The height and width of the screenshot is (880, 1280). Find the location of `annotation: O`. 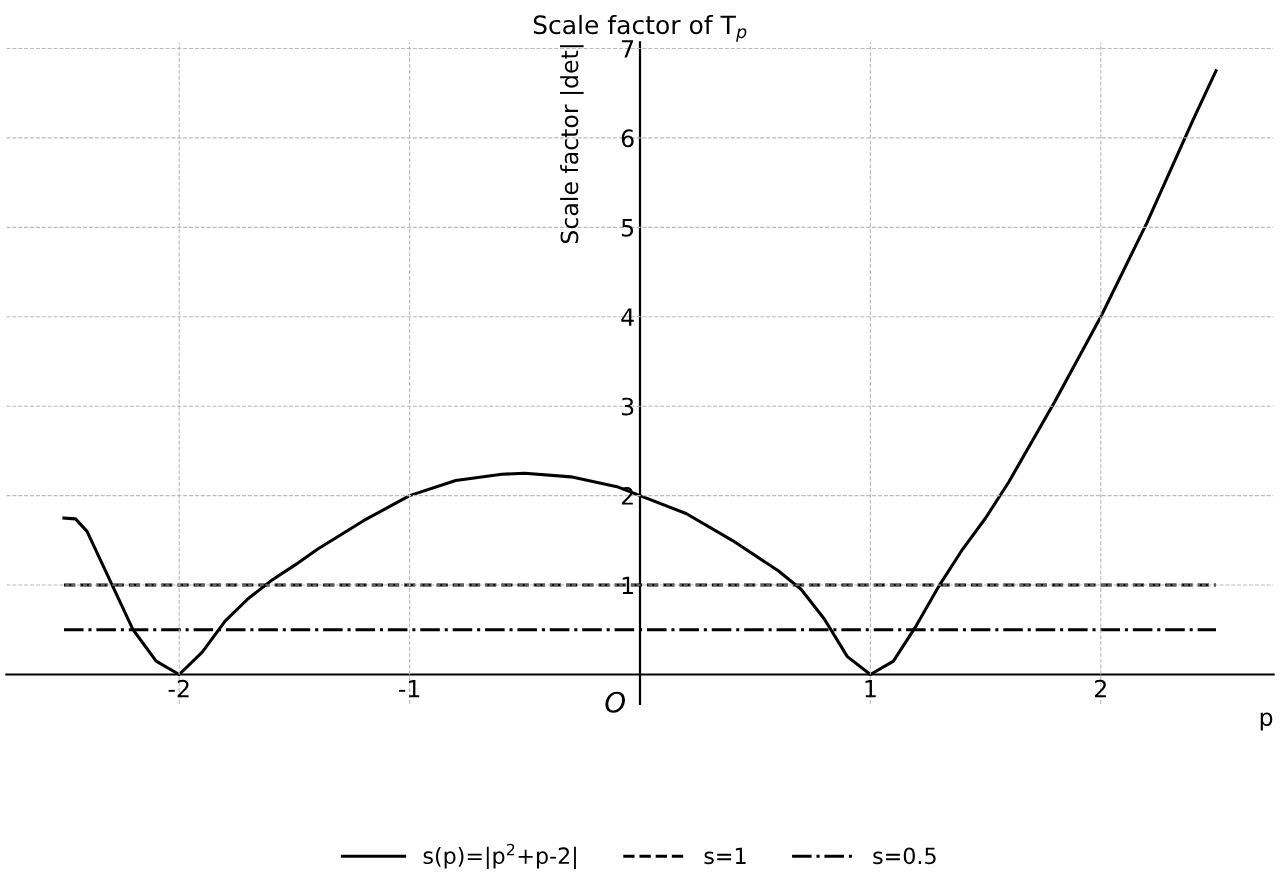

annotation: O is located at coordinates (615, 702).